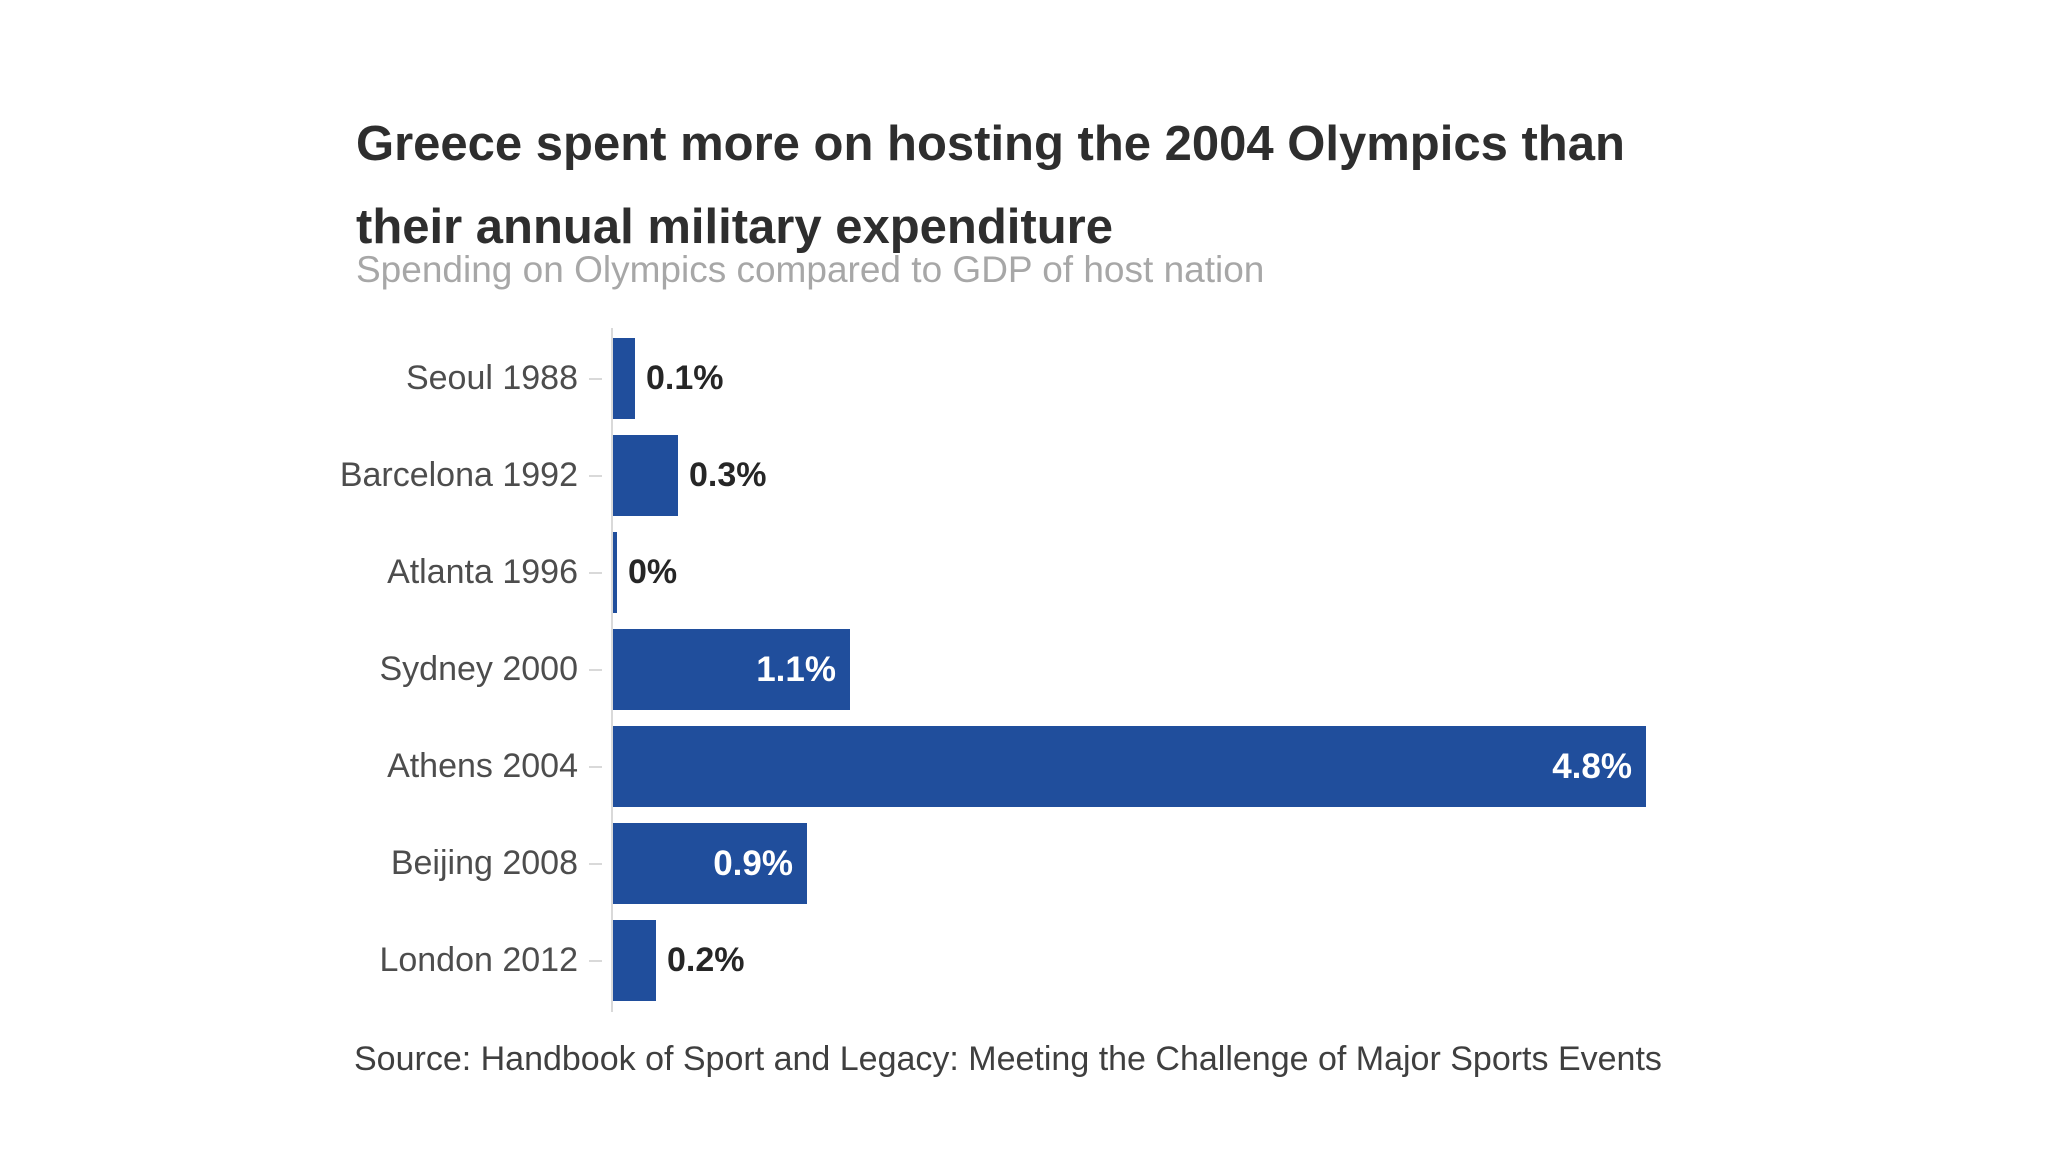 The height and width of the screenshot is (1152, 2048). Describe the element at coordinates (1024, 669) in the screenshot. I see `bar-row: Sydney 2000 1.1%` at that location.